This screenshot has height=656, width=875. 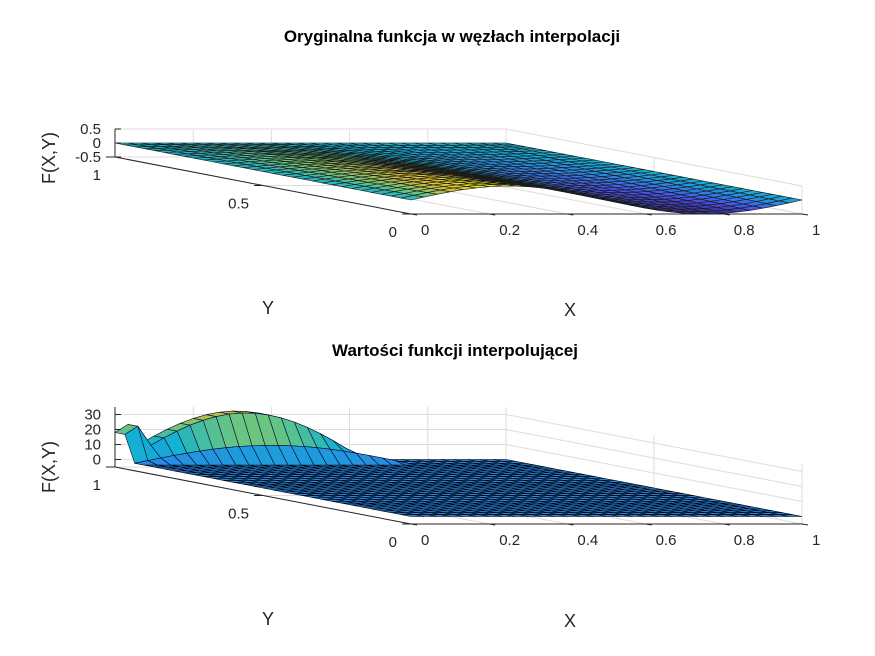 I want to click on z-tick-label: 30, so click(x=92, y=415).